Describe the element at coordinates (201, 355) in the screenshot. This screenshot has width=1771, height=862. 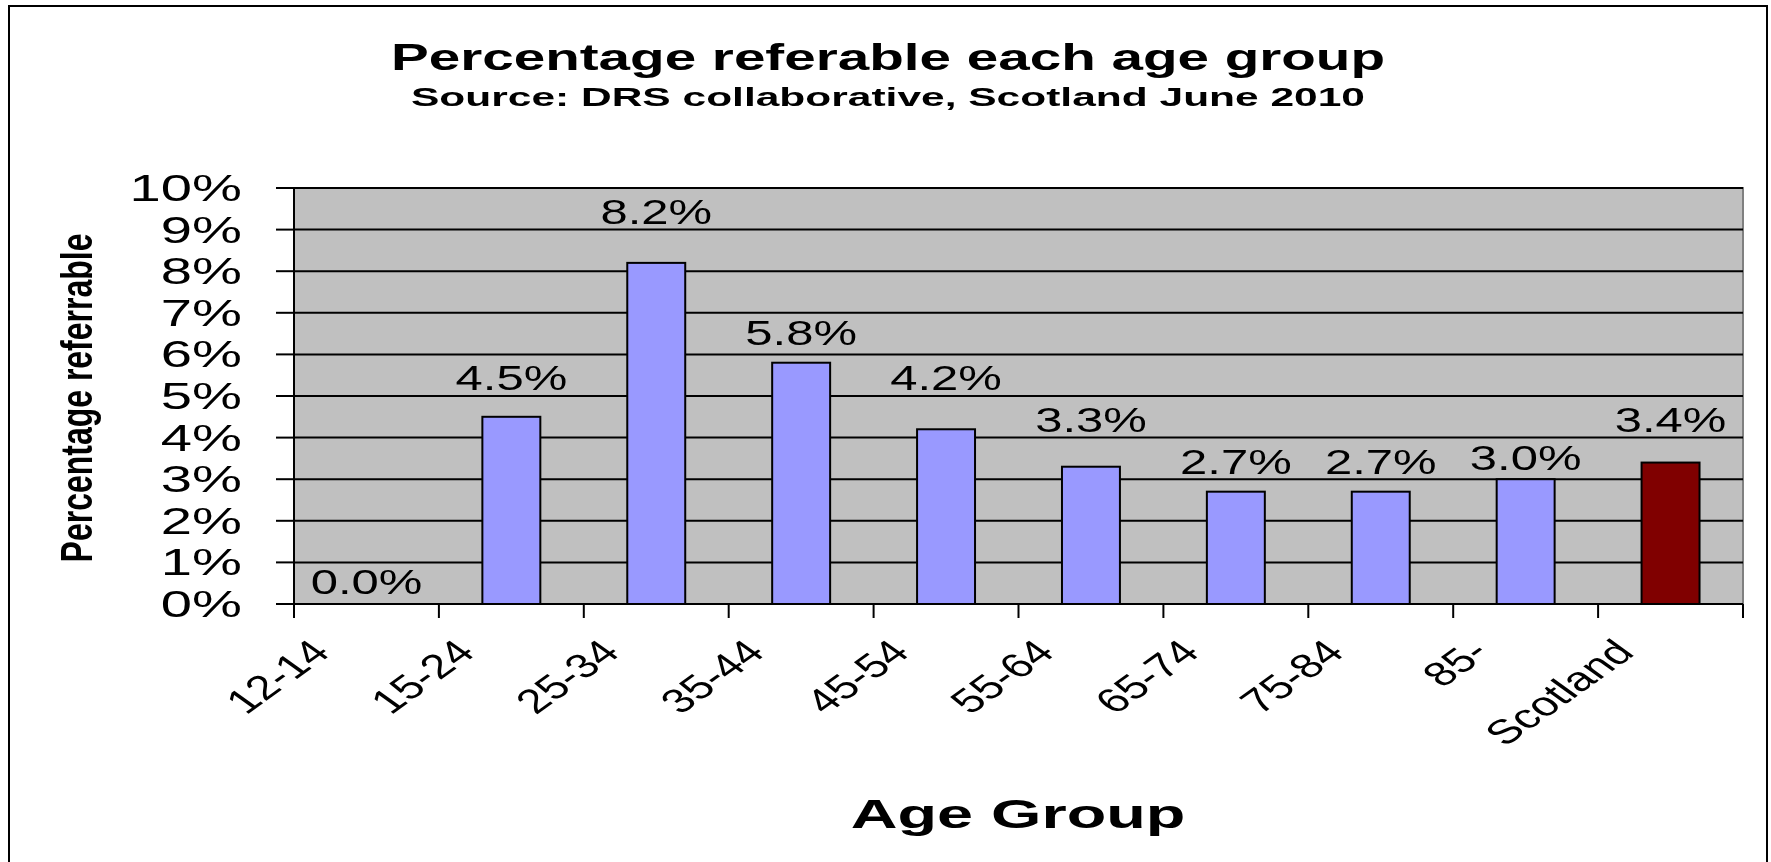
I see `y-tick-label: 6%` at that location.